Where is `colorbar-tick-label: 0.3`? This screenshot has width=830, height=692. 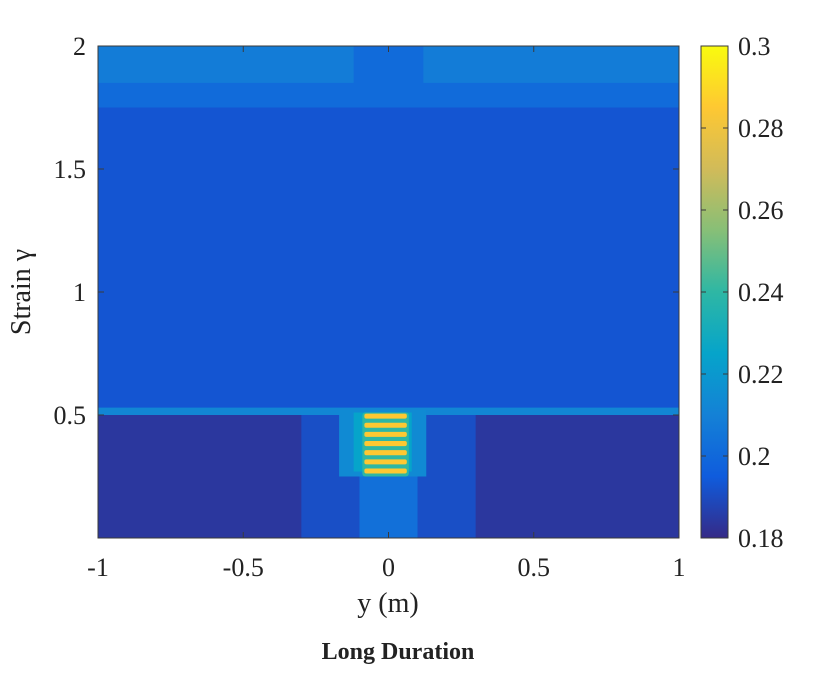
colorbar-tick-label: 0.3 is located at coordinates (754, 46).